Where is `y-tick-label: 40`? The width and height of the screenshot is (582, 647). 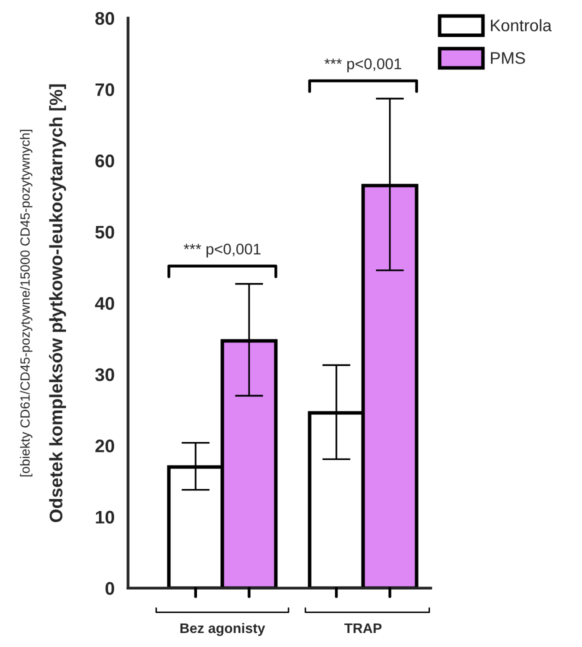 y-tick-label: 40 is located at coordinates (104, 303).